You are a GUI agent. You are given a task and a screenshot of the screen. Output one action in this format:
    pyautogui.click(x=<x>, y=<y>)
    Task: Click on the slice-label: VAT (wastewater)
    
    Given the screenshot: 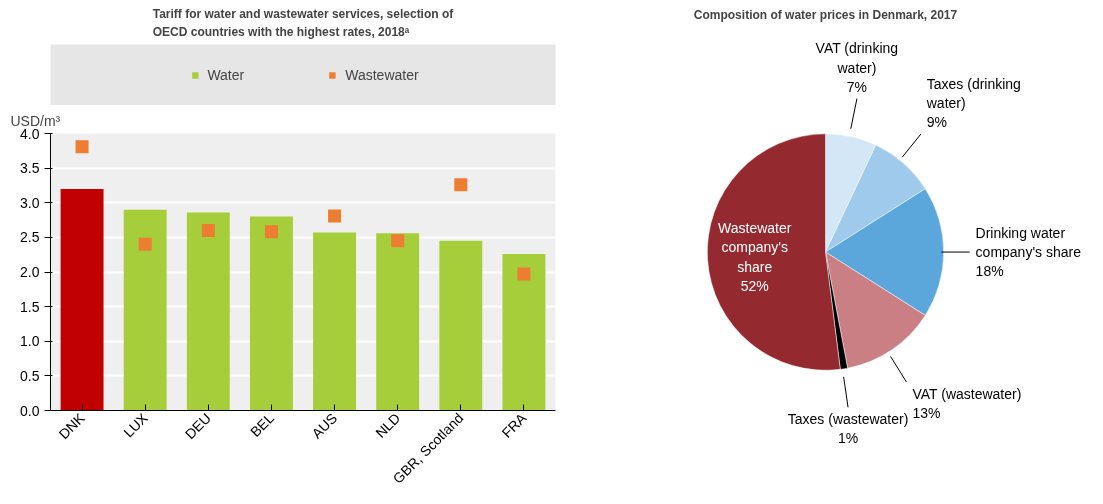 What is the action you would take?
    pyautogui.click(x=967, y=393)
    